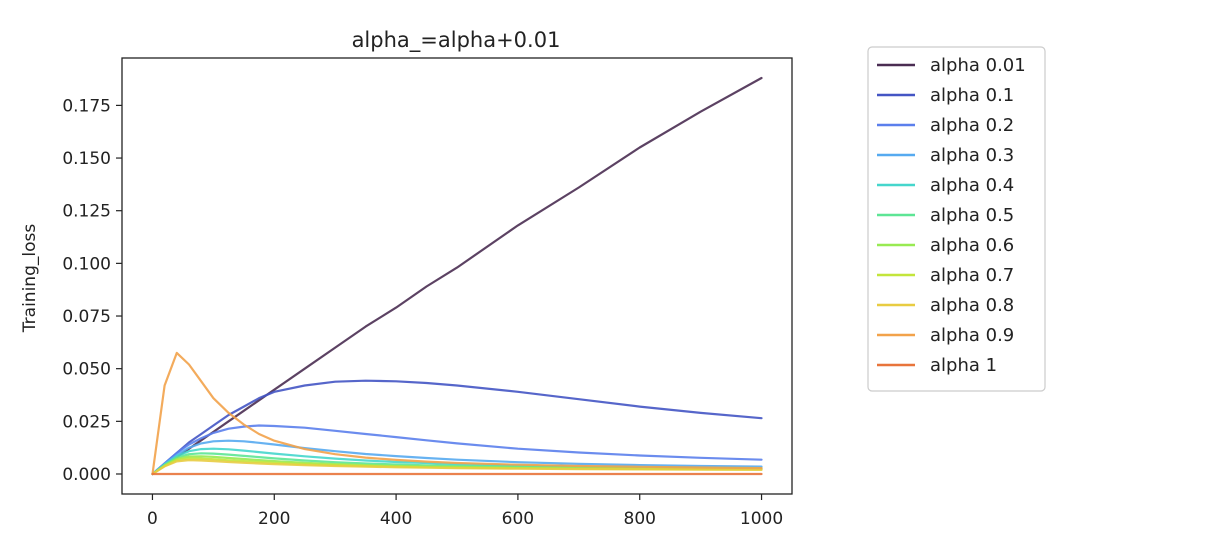  Describe the element at coordinates (86, 264) in the screenshot. I see `y-tick-label: 0.100` at that location.